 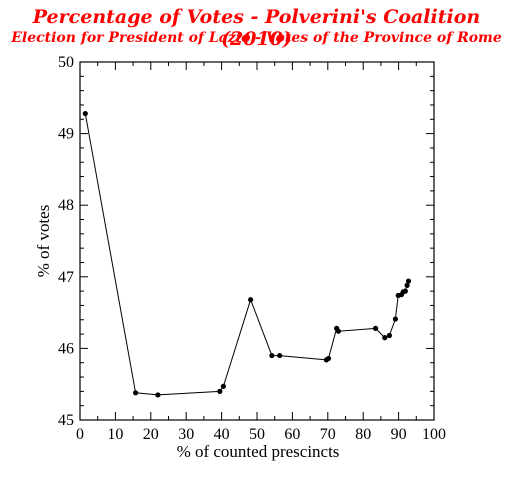 I want to click on x-tick-label: 100, so click(x=434, y=434).